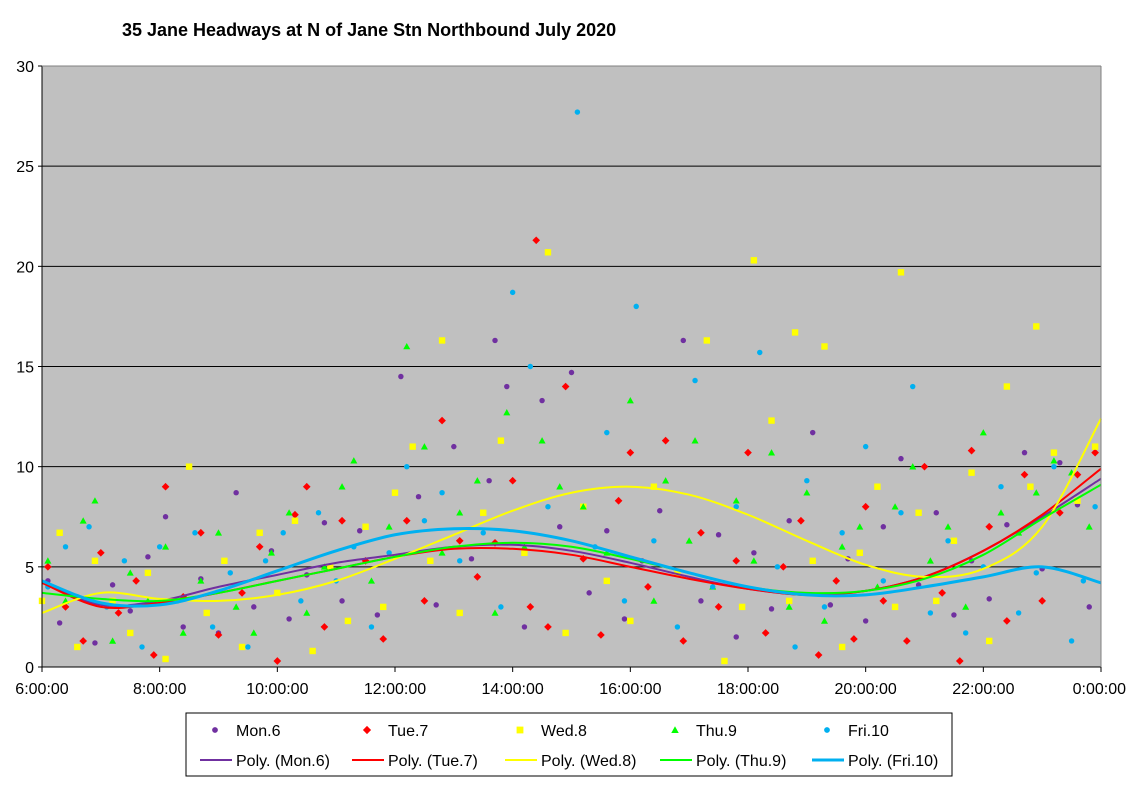 Image resolution: width=1127 pixels, height=786 pixels. Describe the element at coordinates (395, 689) in the screenshot. I see `x-tick-label: 12:00:00` at that location.